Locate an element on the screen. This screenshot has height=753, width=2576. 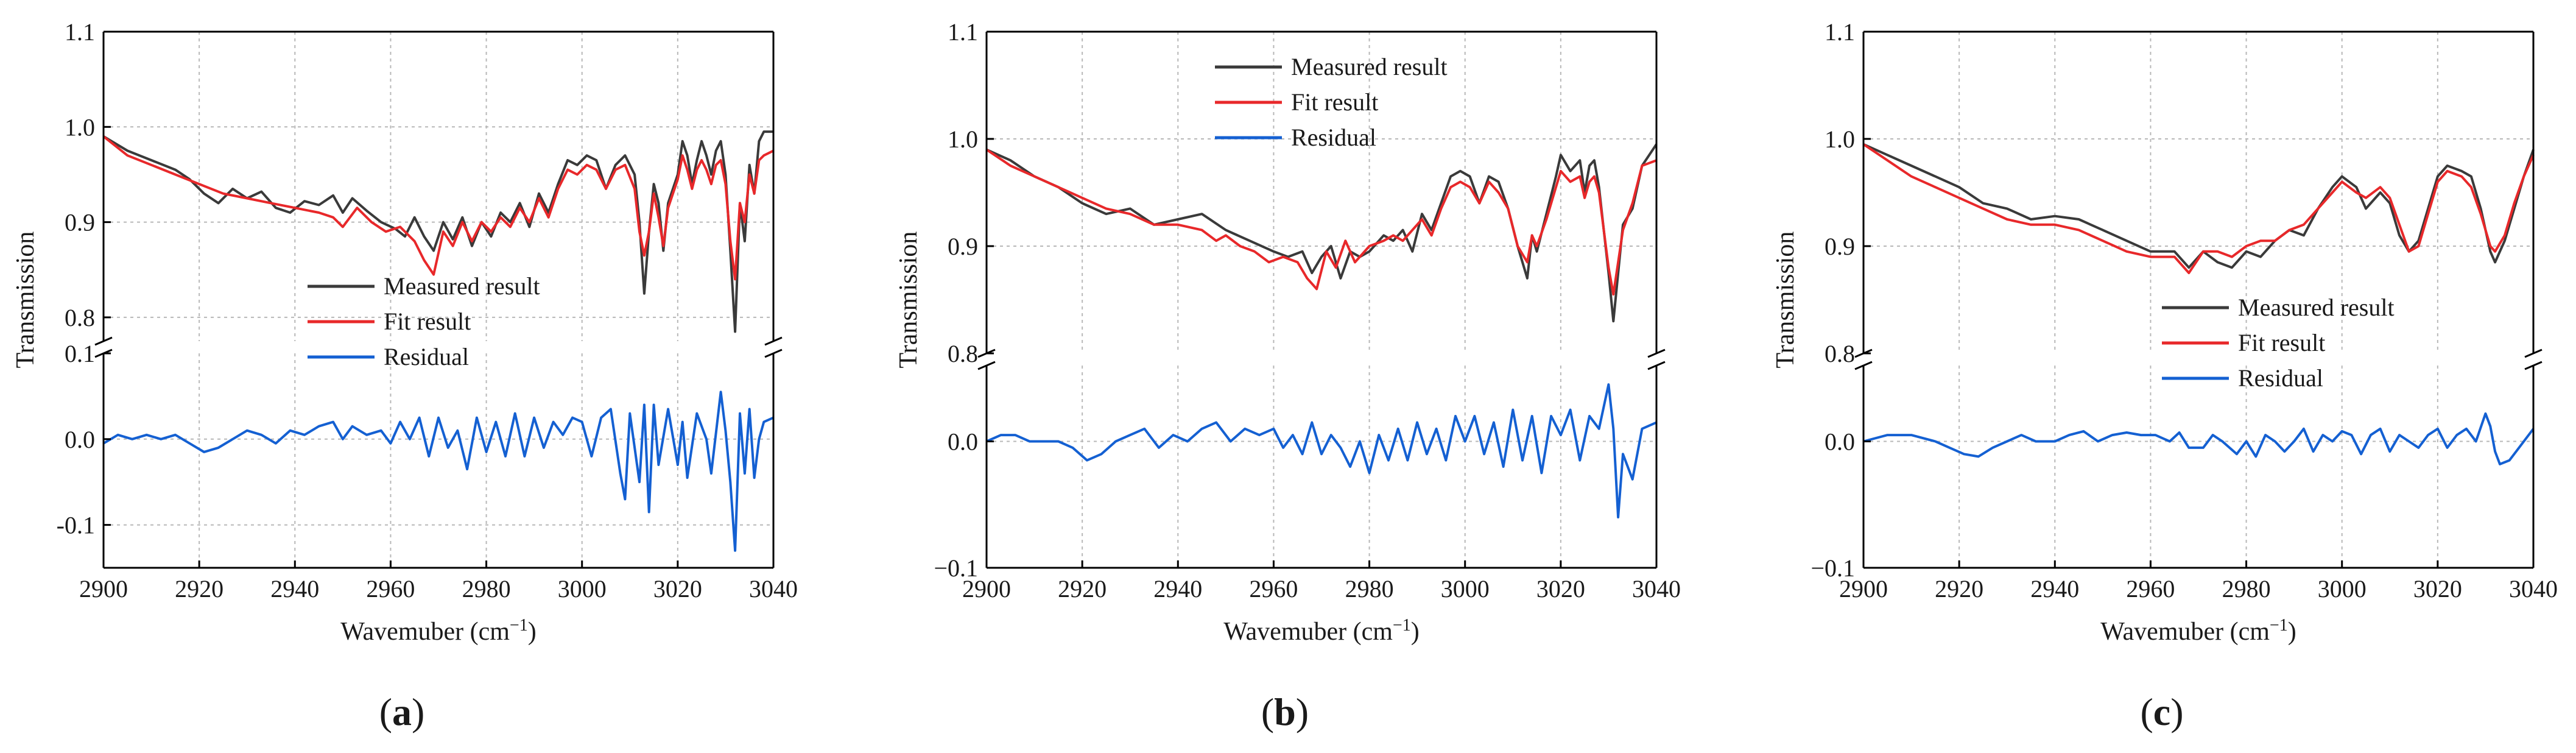
panel-a-series-residual is located at coordinates (438, 471).